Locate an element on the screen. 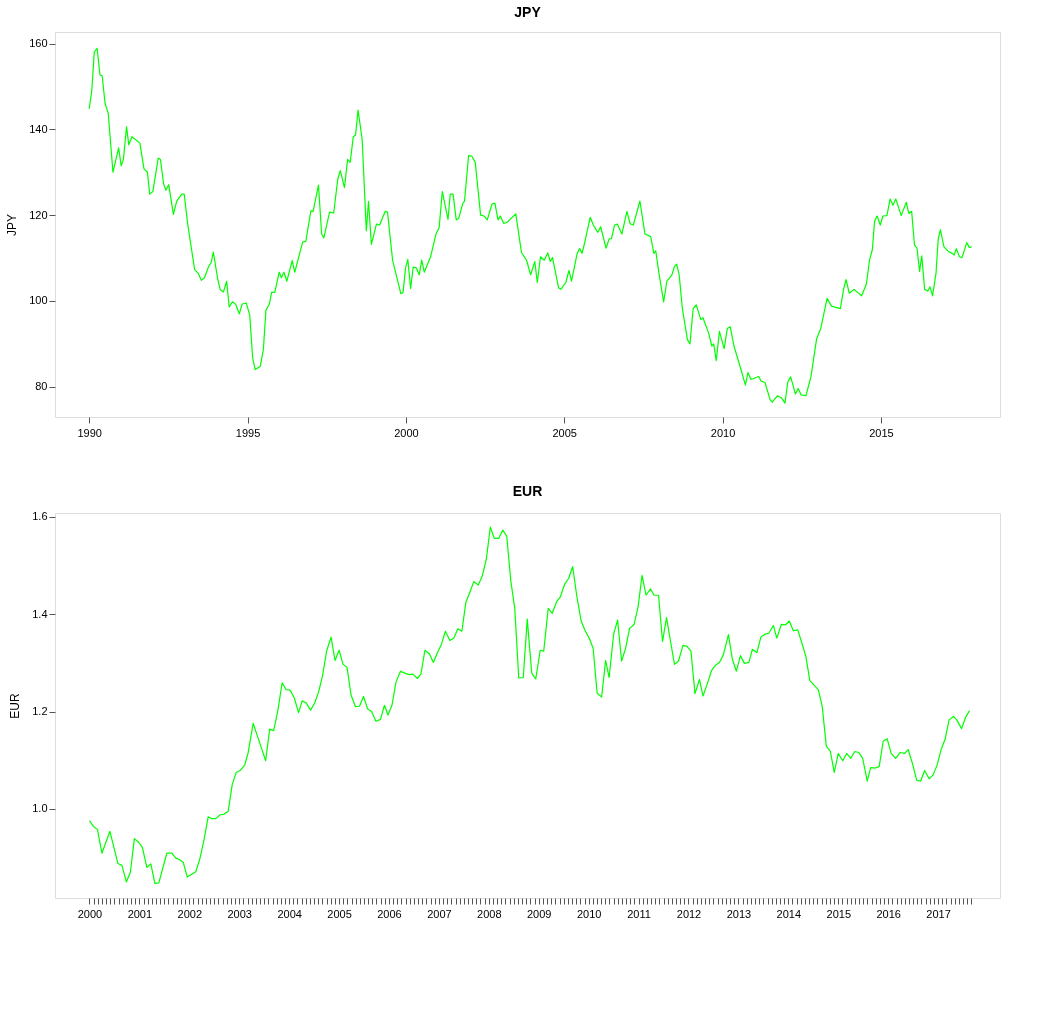 The height and width of the screenshot is (1017, 1039). x-tick-label: 2004 is located at coordinates (289, 913).